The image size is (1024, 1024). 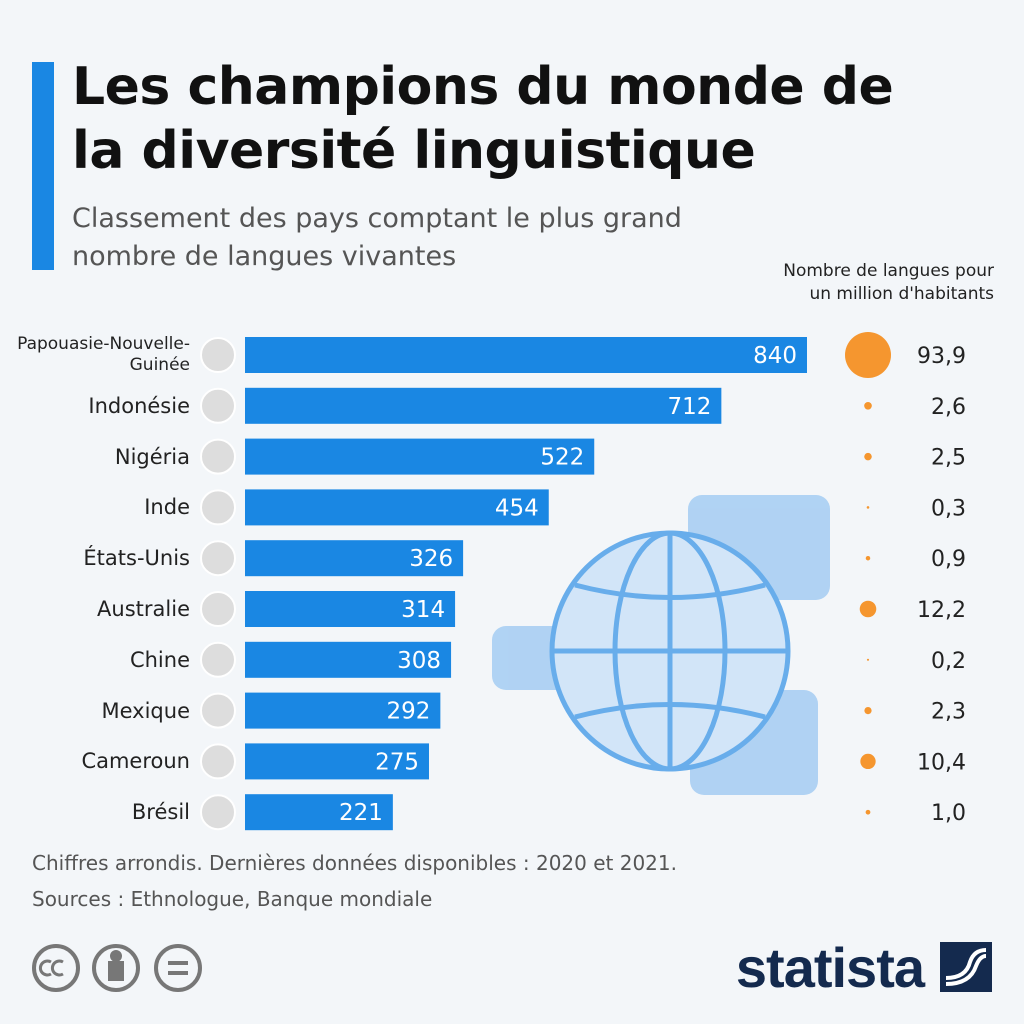 I want to click on bubble-value-label: 2,3, so click(x=948, y=712).